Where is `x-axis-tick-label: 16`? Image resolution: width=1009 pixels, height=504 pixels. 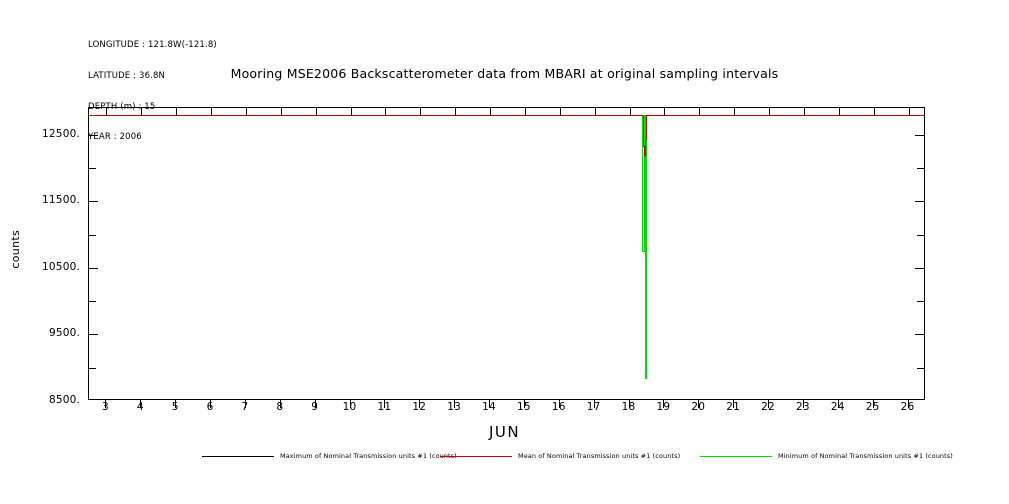 x-axis-tick-label: 16 is located at coordinates (558, 407).